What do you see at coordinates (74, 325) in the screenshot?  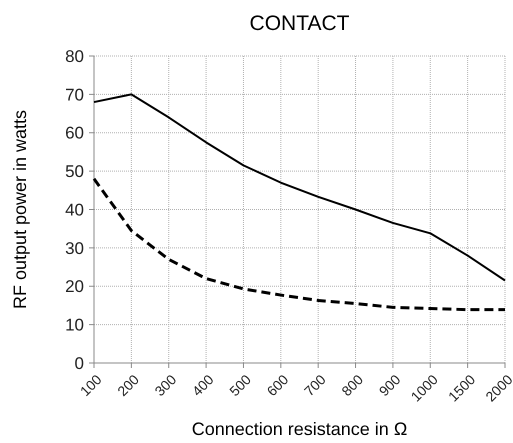 I see `y-tick-label: 10` at bounding box center [74, 325].